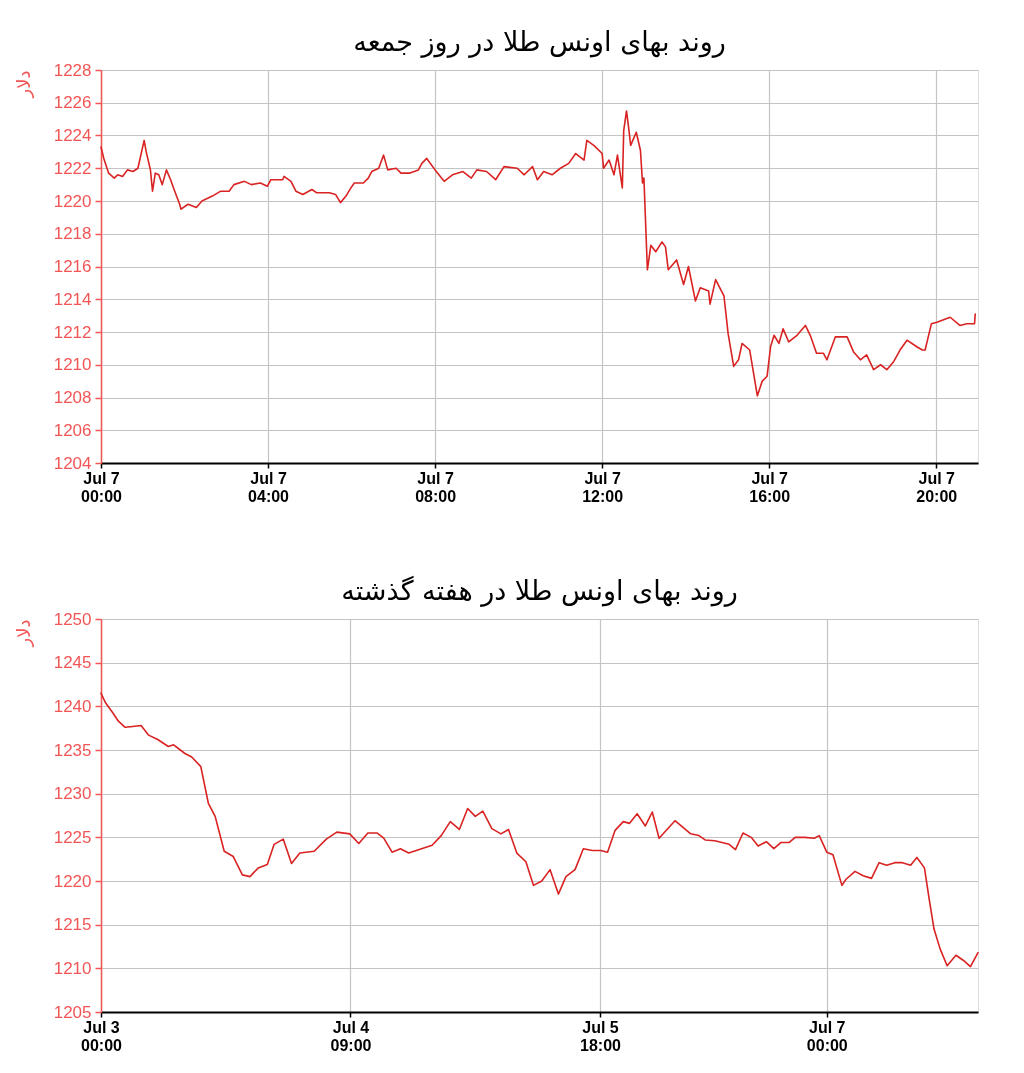  What do you see at coordinates (72, 397) in the screenshot?
I see `y-tick-label: 1208` at bounding box center [72, 397].